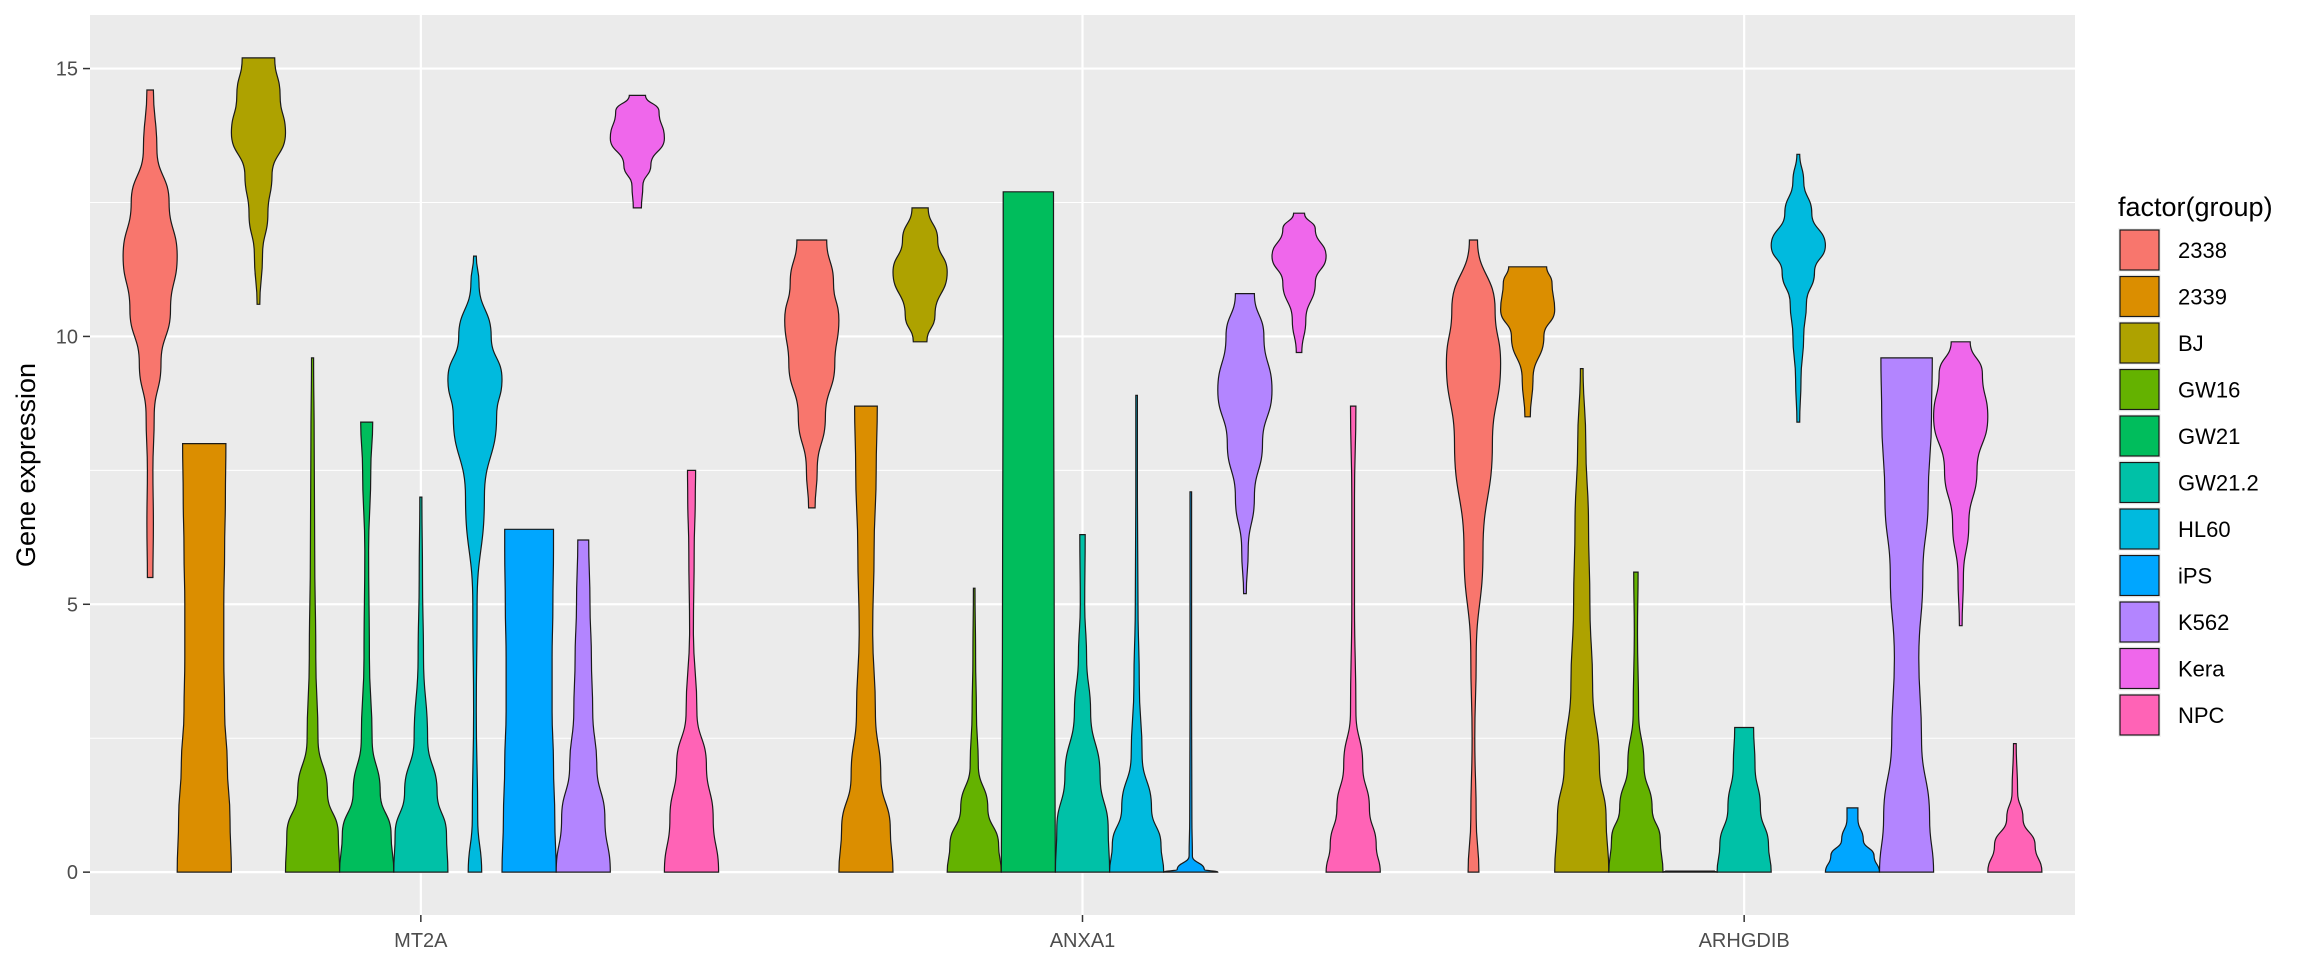 This screenshot has width=2304, height=960. Describe the element at coordinates (1083, 941) in the screenshot. I see `x-tick-label: ANXA1` at that location.